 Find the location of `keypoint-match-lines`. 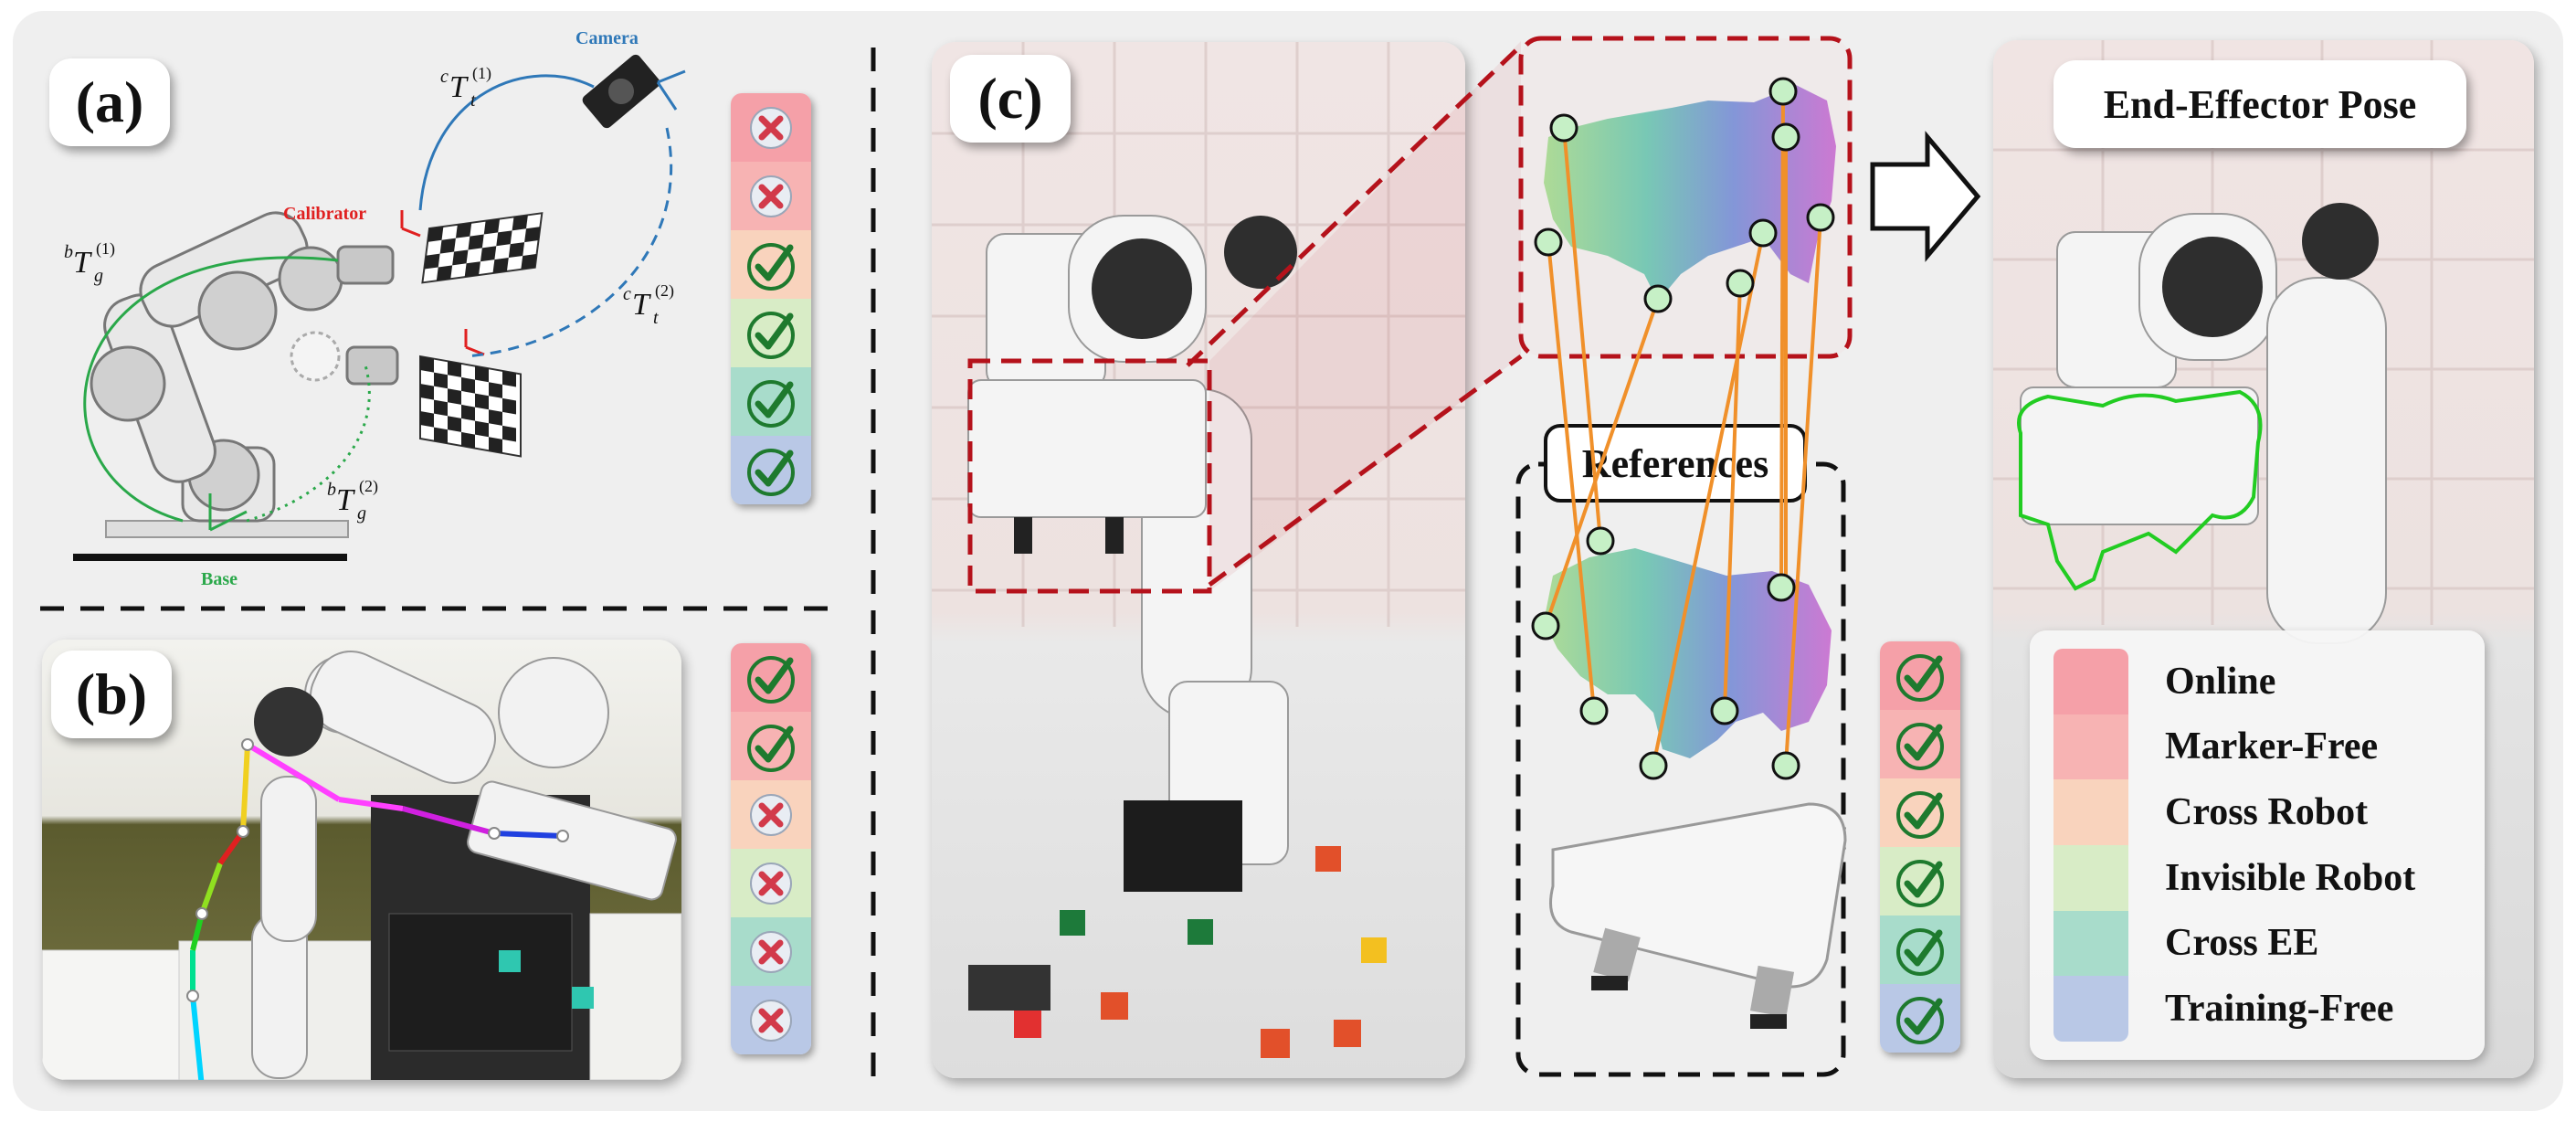

keypoint-match-lines is located at coordinates (1683, 428).